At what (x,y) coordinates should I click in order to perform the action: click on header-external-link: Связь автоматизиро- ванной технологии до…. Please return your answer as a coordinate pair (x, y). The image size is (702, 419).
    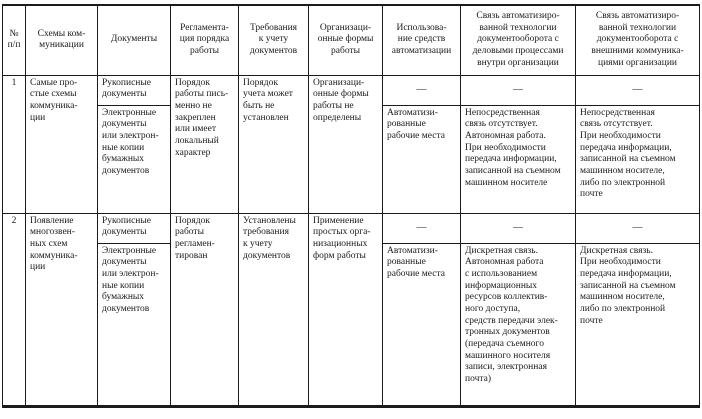
    Looking at the image, I should click on (637, 40).